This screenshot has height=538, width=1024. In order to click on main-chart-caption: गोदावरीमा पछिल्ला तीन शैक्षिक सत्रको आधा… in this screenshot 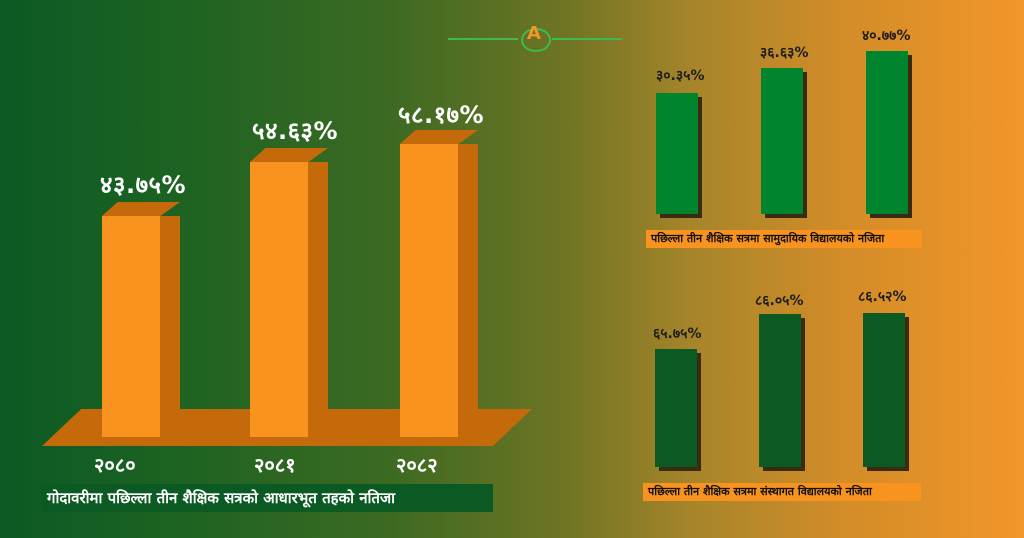, I will do `click(267, 498)`.